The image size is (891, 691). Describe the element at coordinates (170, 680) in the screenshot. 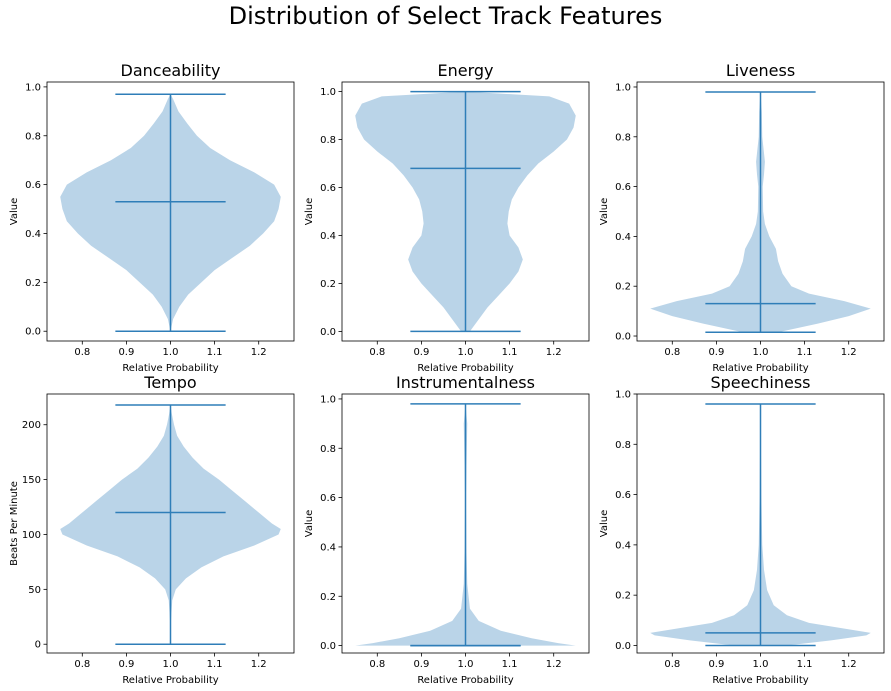

I see `x-axis-label-4: Relative Probability` at that location.